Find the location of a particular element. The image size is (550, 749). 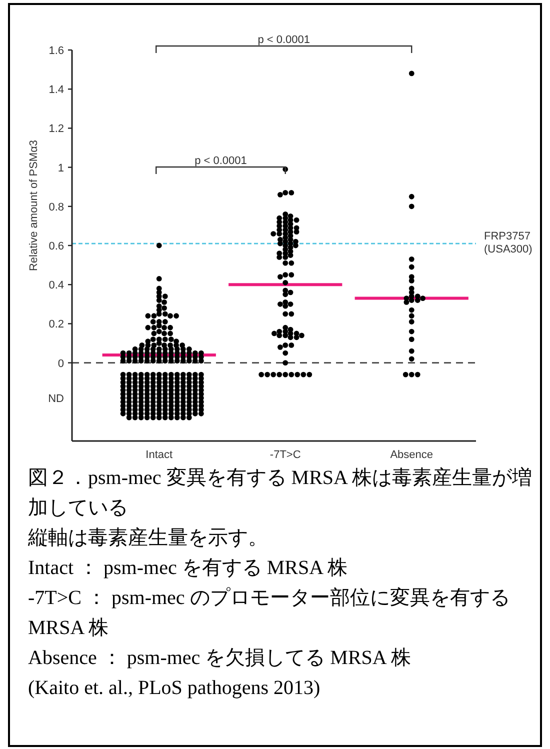

y-tick-label: 0.6 is located at coordinates (56, 246).